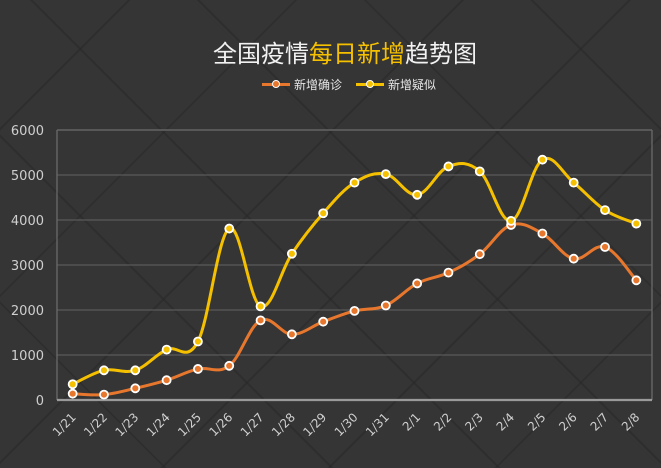 This screenshot has width=661, height=468. Describe the element at coordinates (314, 424) in the screenshot. I see `x-tick-label: 1/29` at that location.